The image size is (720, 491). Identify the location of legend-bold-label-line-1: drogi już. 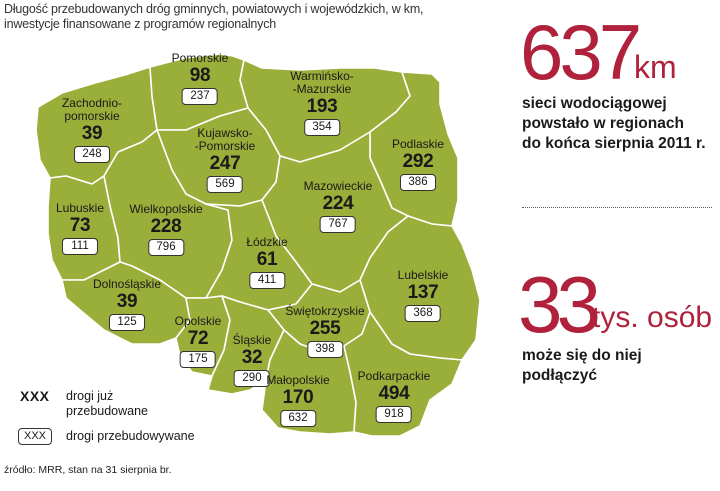
(90, 396).